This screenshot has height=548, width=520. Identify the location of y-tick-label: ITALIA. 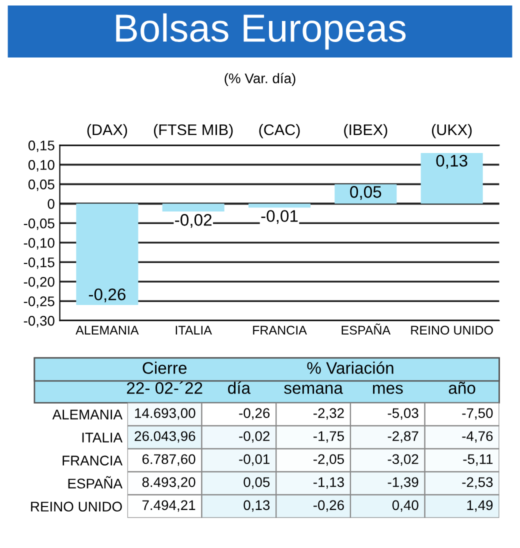
(102, 437).